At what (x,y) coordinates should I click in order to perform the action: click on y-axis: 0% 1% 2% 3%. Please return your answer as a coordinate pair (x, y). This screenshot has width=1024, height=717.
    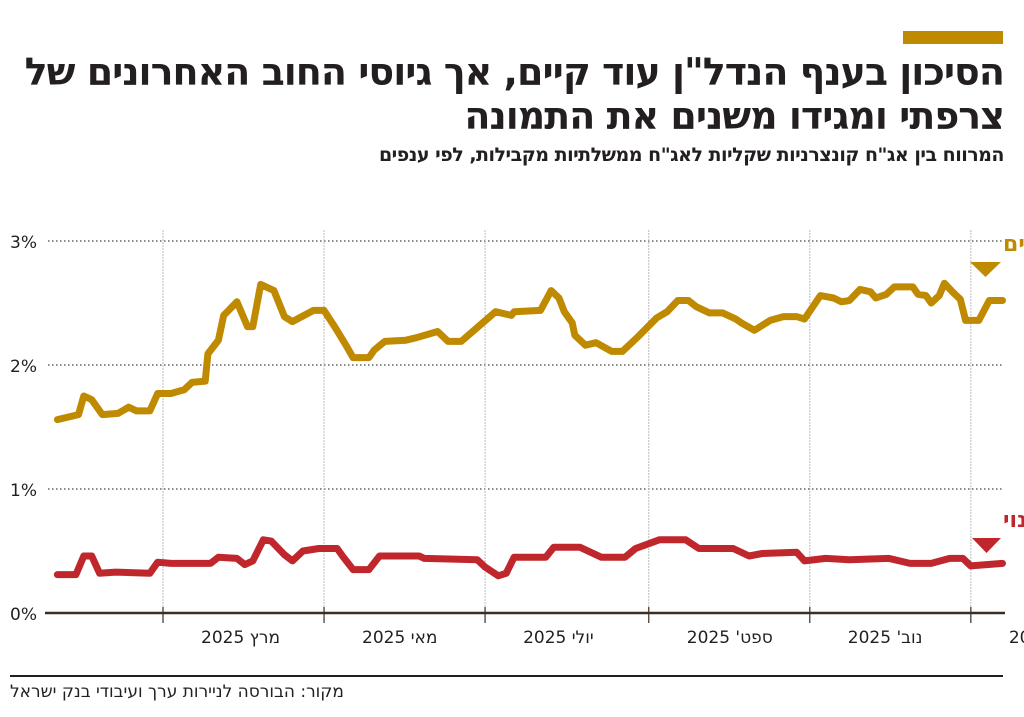
    Looking at the image, I should click on (23, 429).